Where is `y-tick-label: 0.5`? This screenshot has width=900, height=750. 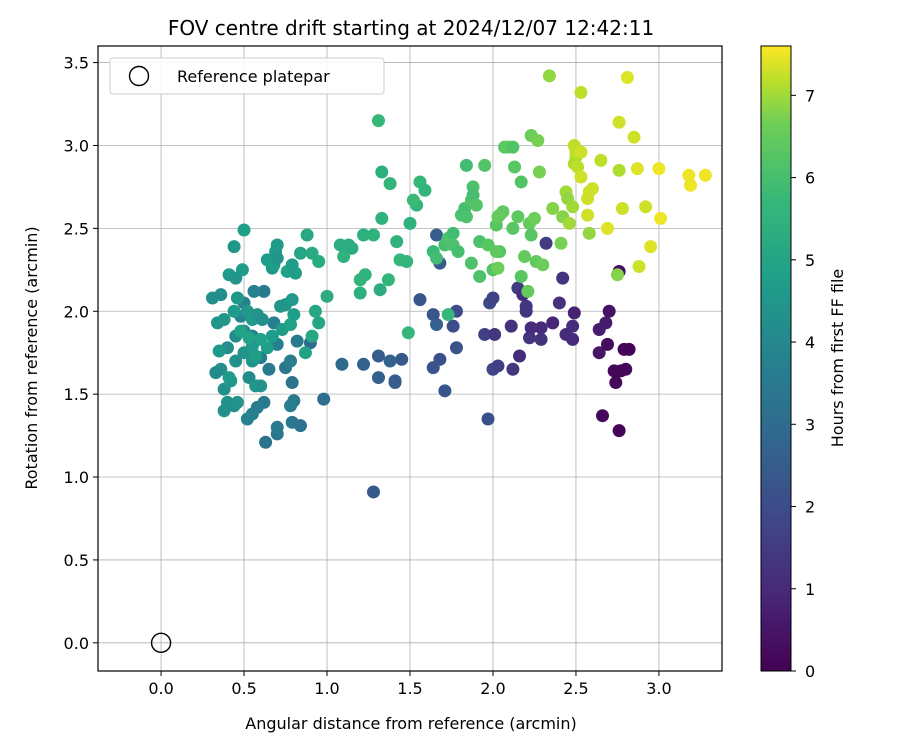 y-tick-label: 0.5 is located at coordinates (76, 560).